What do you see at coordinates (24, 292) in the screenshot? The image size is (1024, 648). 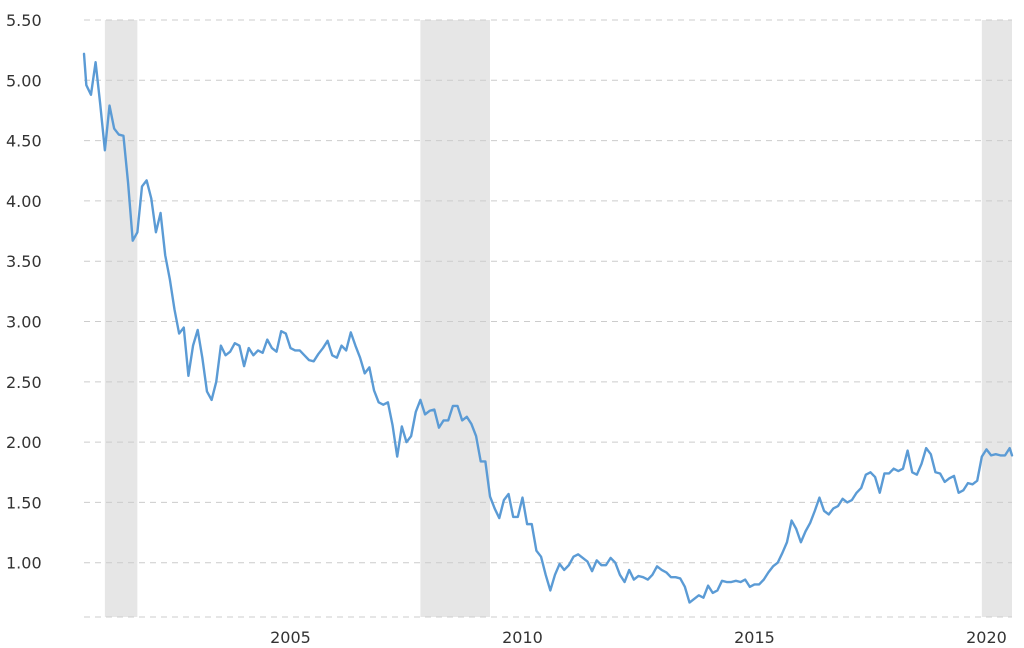 I see `y-axis-tick-labels: 1.00 1.50 2.00 2.50 3.00 3.50 4.00 4.50 5.00 5.50` at bounding box center [24, 292].